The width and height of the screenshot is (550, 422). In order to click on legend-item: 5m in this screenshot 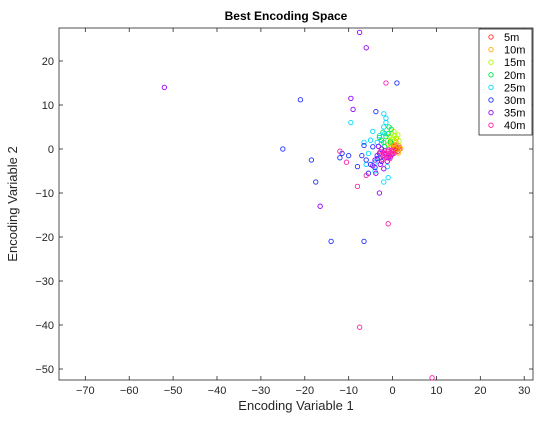, I will do `click(503, 38)`.